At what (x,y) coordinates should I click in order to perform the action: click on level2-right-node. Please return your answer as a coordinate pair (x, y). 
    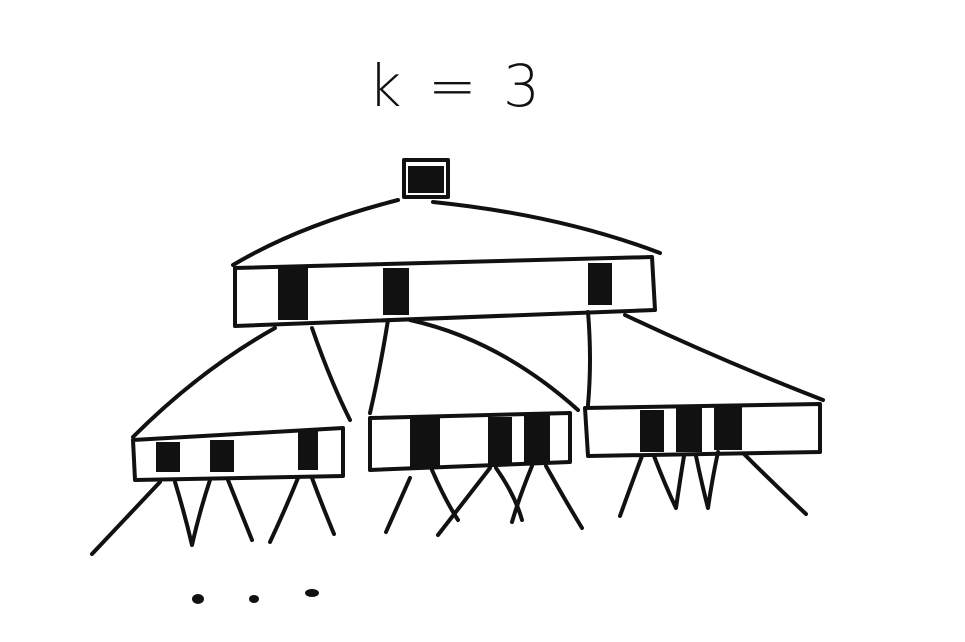
    Looking at the image, I should click on (702, 430).